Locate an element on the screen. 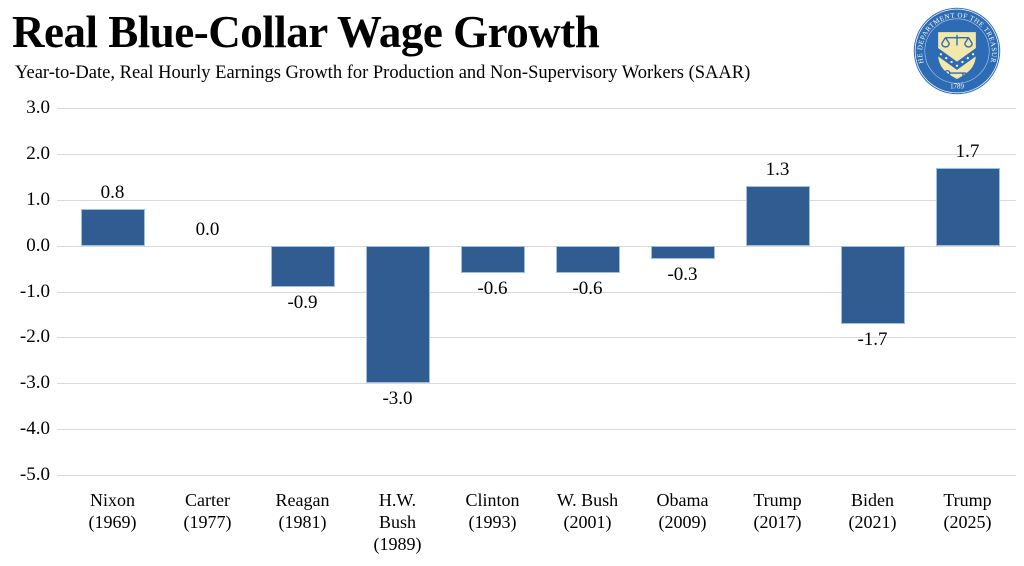 Image resolution: width=1024 pixels, height=566 pixels. seal-year: 1789 is located at coordinates (957, 86).